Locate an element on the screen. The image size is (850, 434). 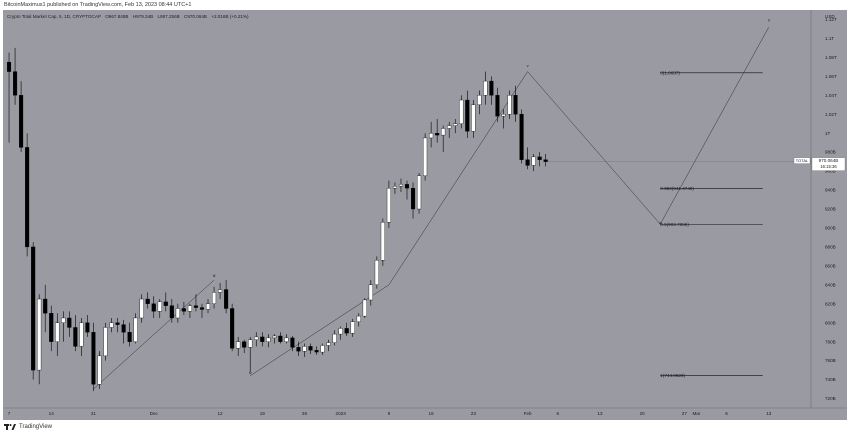
price-timer: 16:15:36 is located at coordinates (828, 166).